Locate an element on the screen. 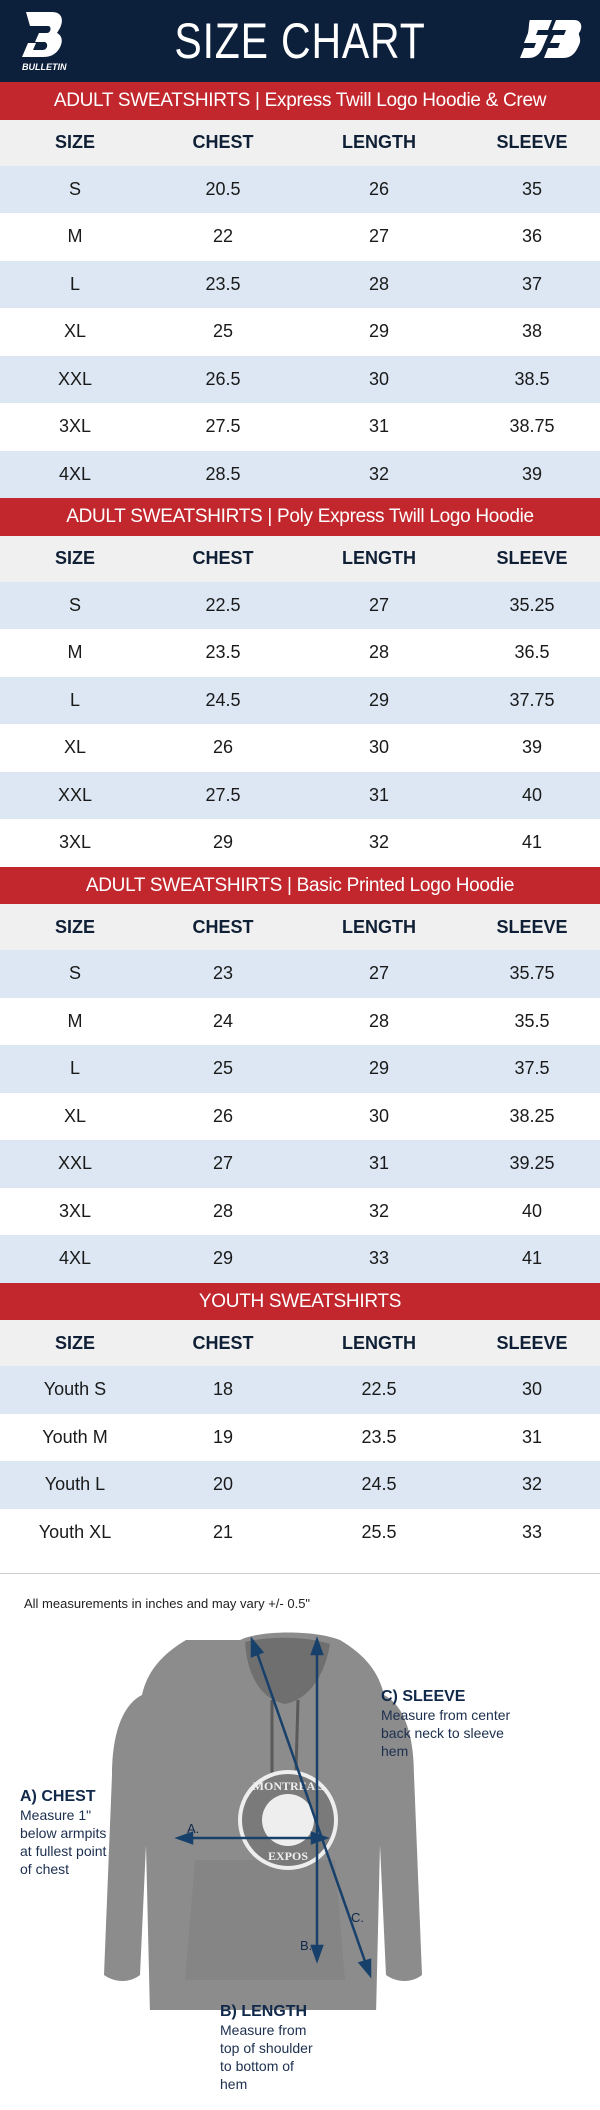  table-row: 4XL 28.5 32 39 is located at coordinates (300, 474).